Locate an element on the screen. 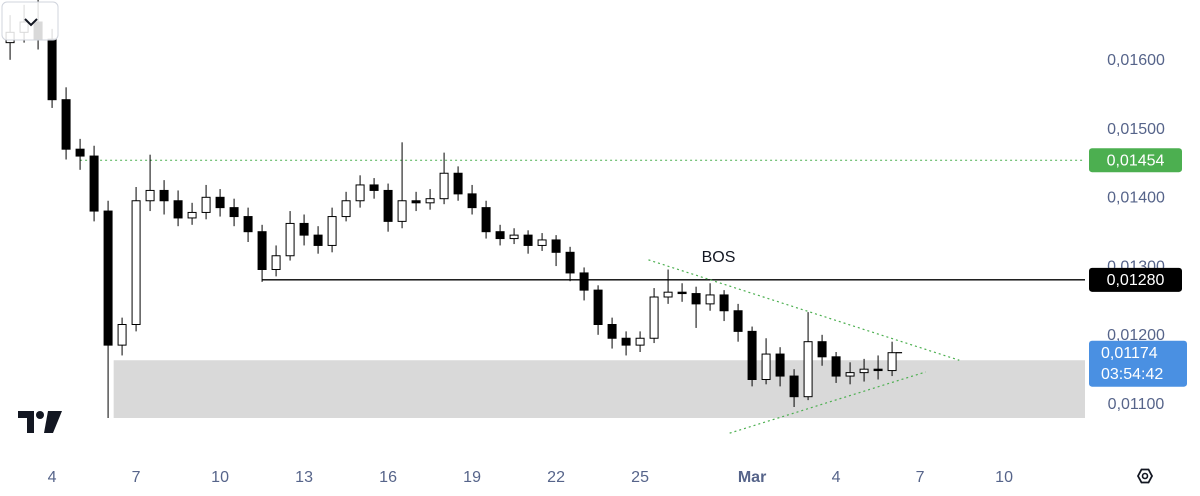 The width and height of the screenshot is (1200, 496). x-tick-label: 19 is located at coordinates (472, 477).